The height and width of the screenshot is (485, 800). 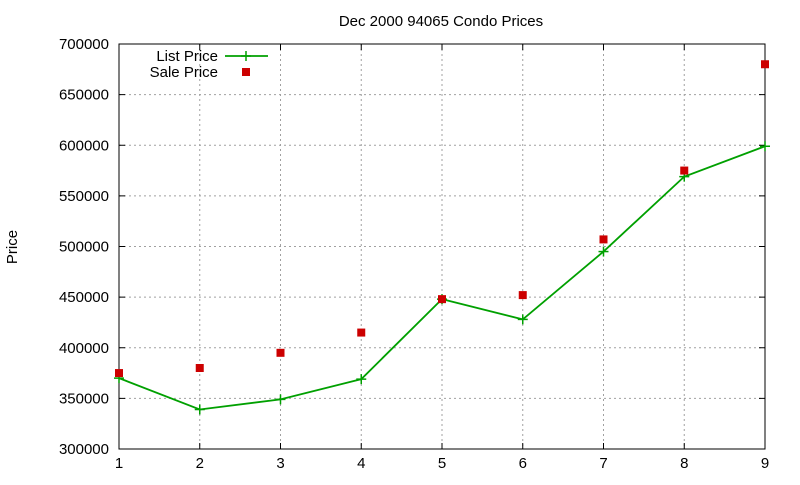 I want to click on y-tick-label: 550000, so click(x=84, y=196).